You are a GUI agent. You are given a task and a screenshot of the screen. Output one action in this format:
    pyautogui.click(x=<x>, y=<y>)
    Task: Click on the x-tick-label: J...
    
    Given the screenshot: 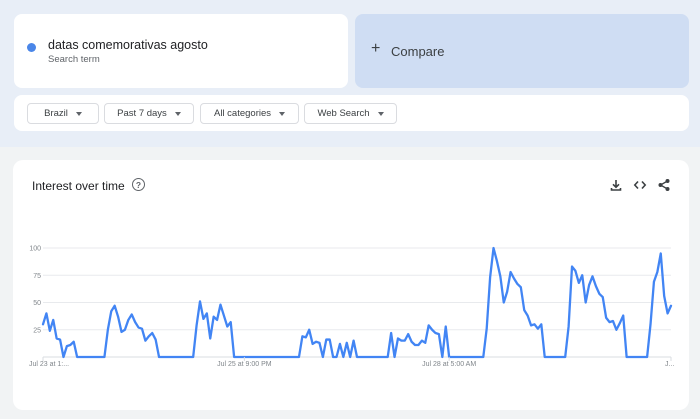 What is the action you would take?
    pyautogui.click(x=669, y=364)
    